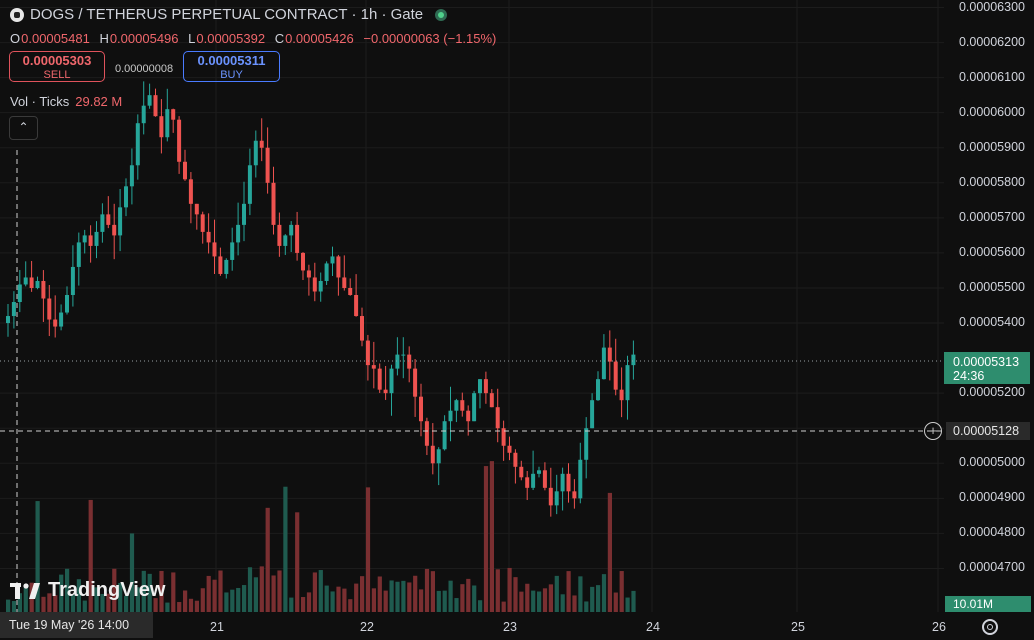 The width and height of the screenshot is (1034, 640). I want to click on add-alert-plus-icon: +, so click(933, 431).